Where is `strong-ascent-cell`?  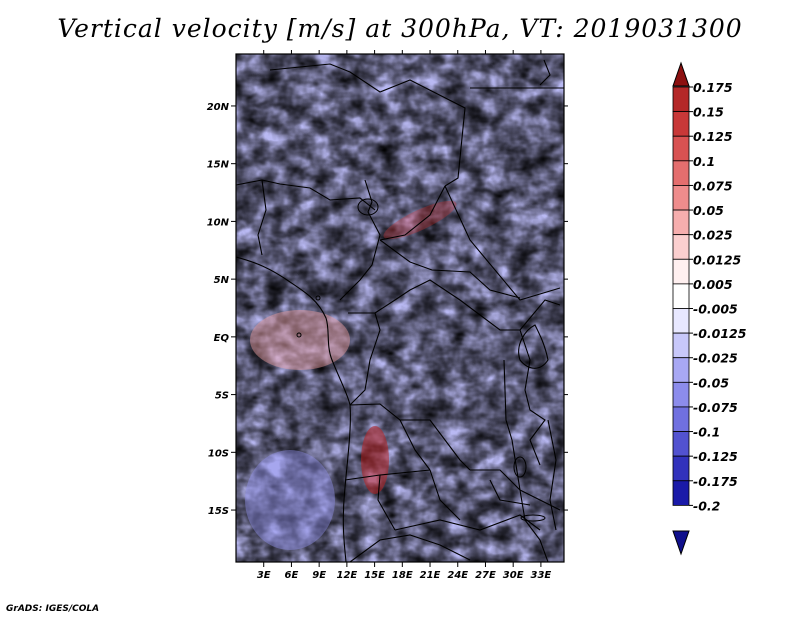 strong-ascent-cell is located at coordinates (375, 460).